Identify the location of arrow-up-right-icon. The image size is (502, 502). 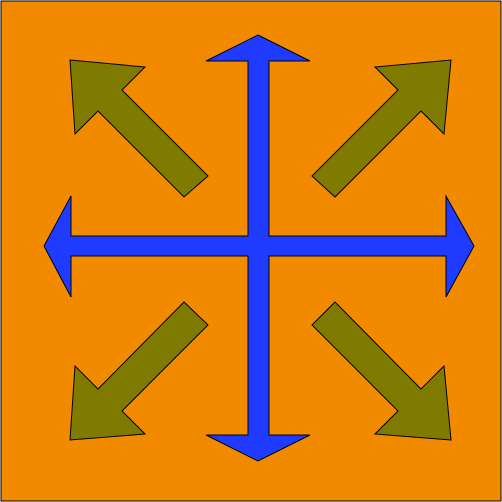
(381, 128).